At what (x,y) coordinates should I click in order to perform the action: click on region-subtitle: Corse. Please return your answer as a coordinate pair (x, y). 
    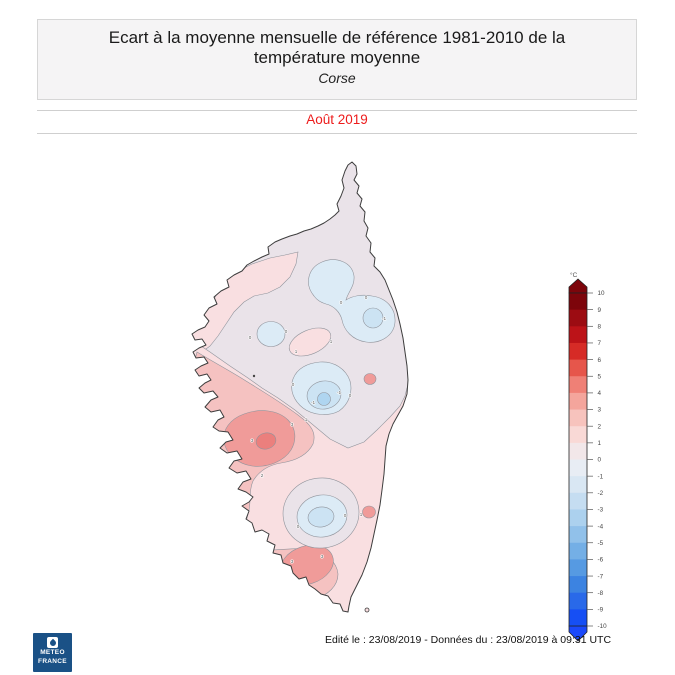
    Looking at the image, I should click on (337, 78).